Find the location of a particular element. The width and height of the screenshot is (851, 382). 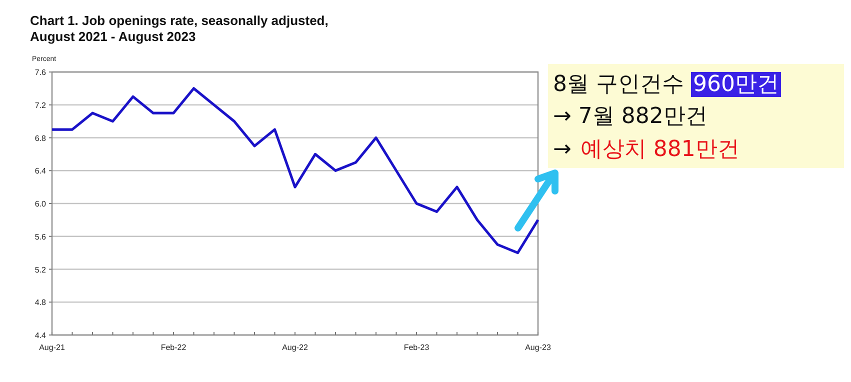

text: → 7월 882만건 is located at coordinates (630, 116).